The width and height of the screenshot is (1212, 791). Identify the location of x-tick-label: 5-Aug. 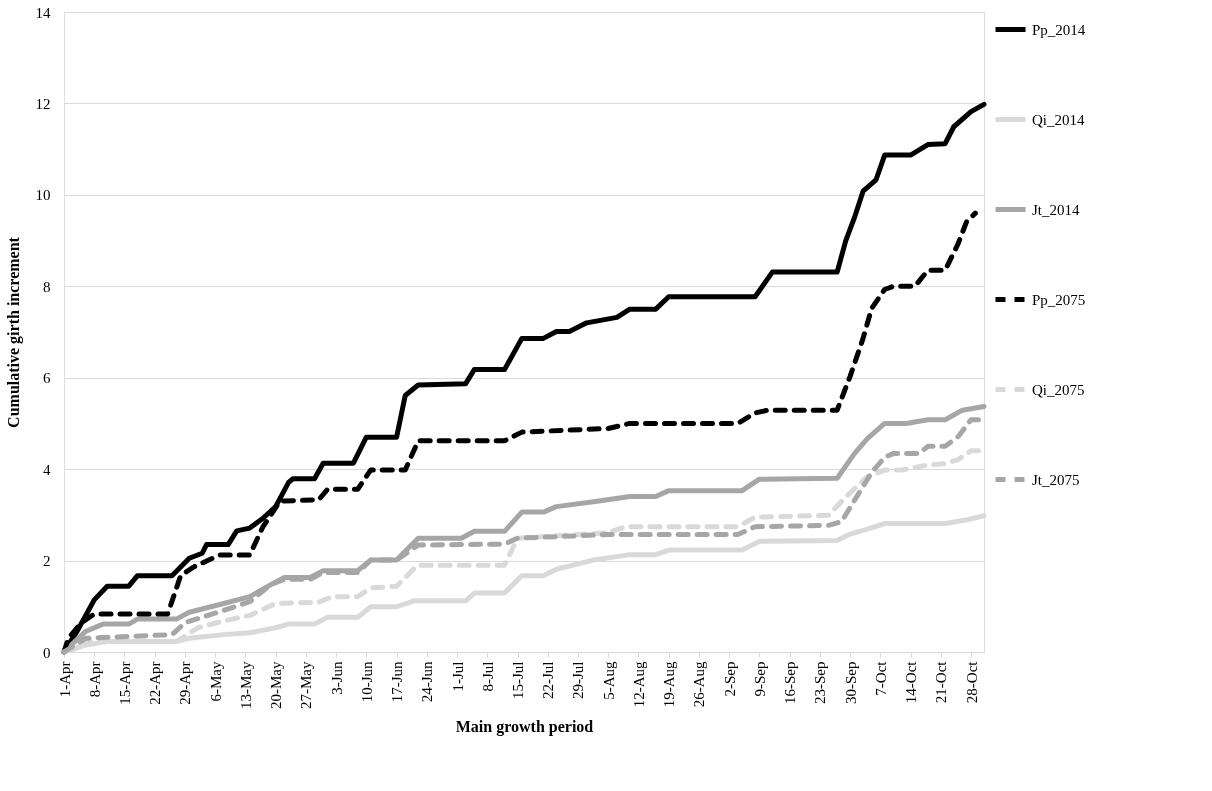
(608, 680).